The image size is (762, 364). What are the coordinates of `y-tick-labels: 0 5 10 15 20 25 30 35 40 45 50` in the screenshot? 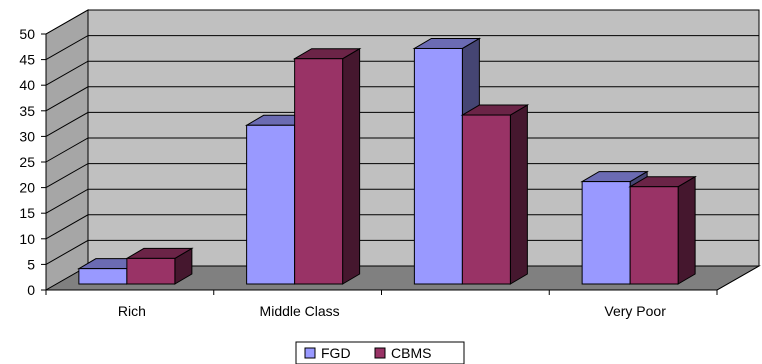 It's located at (27, 162).